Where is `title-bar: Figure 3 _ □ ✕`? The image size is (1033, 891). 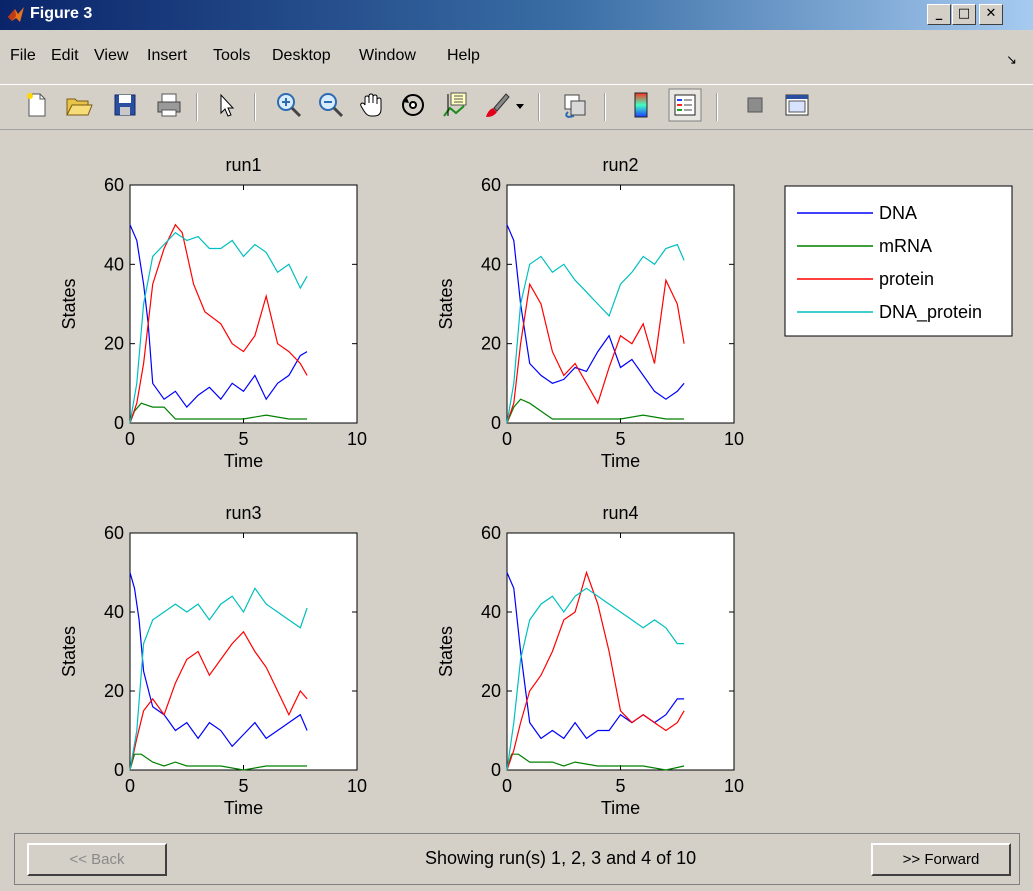 title-bar: Figure 3 _ □ ✕ is located at coordinates (516, 15).